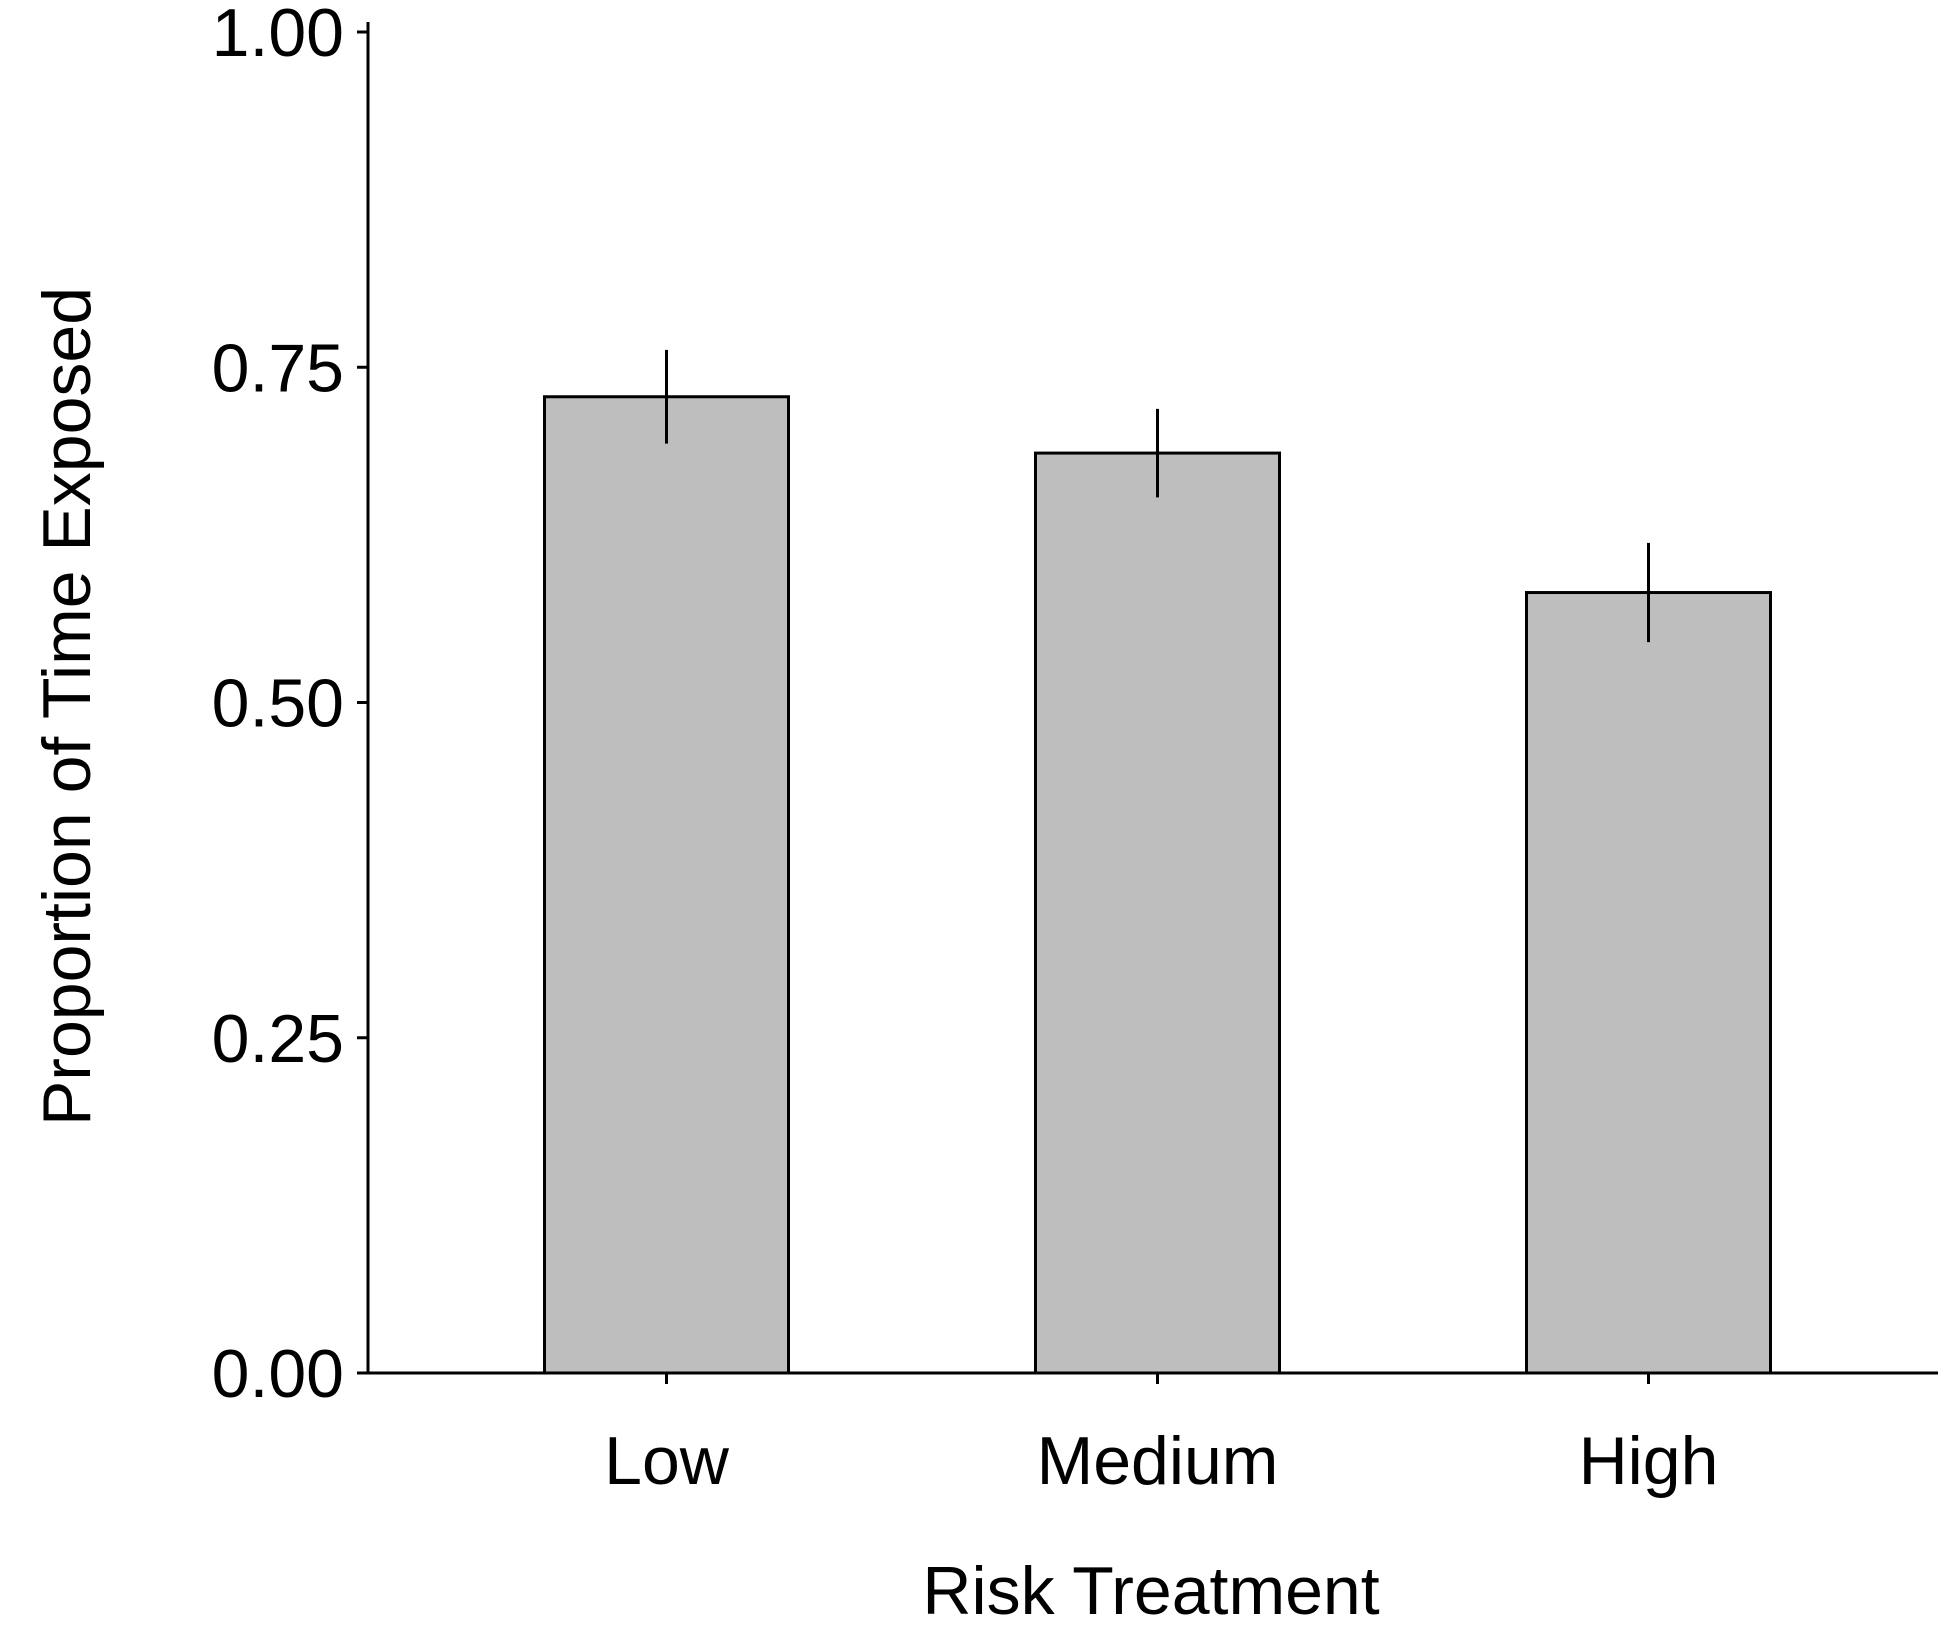 The image size is (1950, 1650). I want to click on y-axis-title: Proportion of Time Exposed, so click(67, 706).